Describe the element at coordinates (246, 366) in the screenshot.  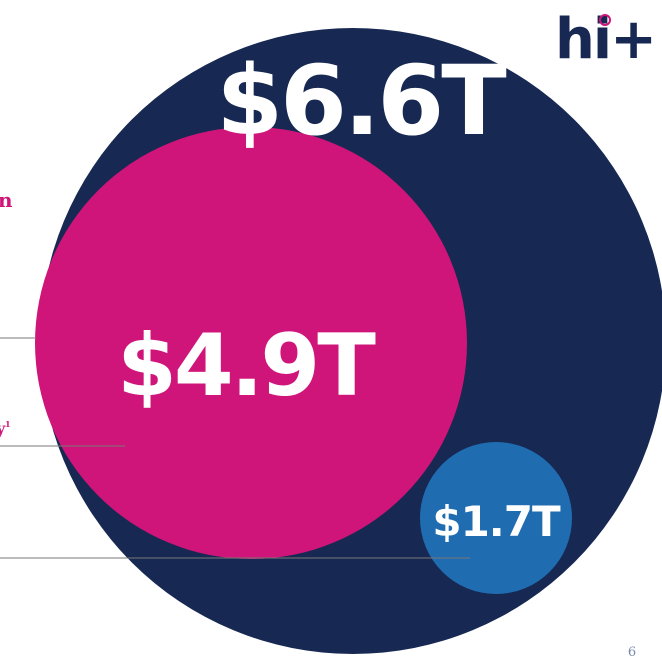
I see `segment-a-value: $4.9T` at that location.